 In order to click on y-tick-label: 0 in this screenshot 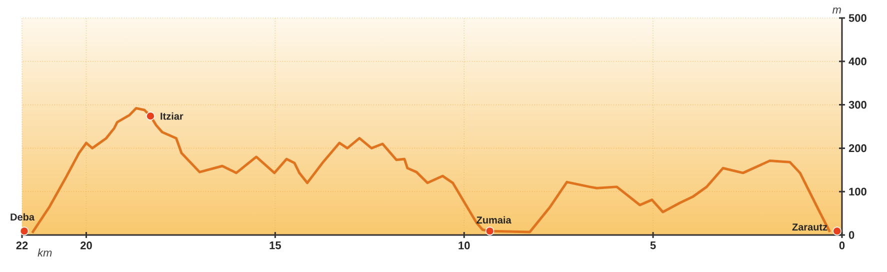, I will do `click(851, 235)`.